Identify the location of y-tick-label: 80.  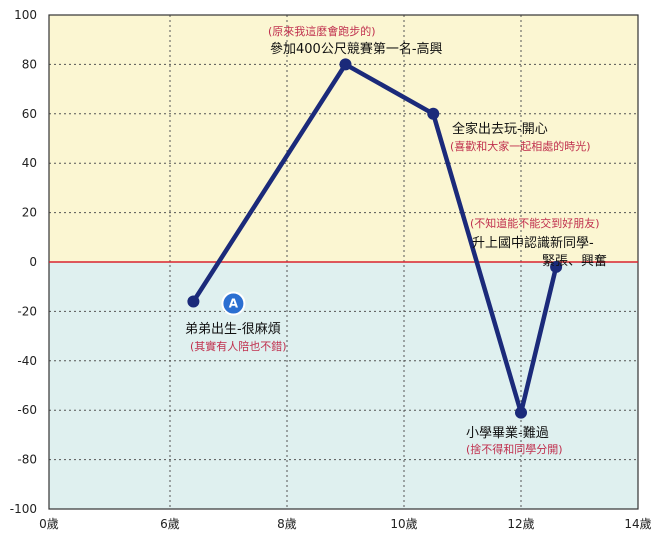
(29, 64).